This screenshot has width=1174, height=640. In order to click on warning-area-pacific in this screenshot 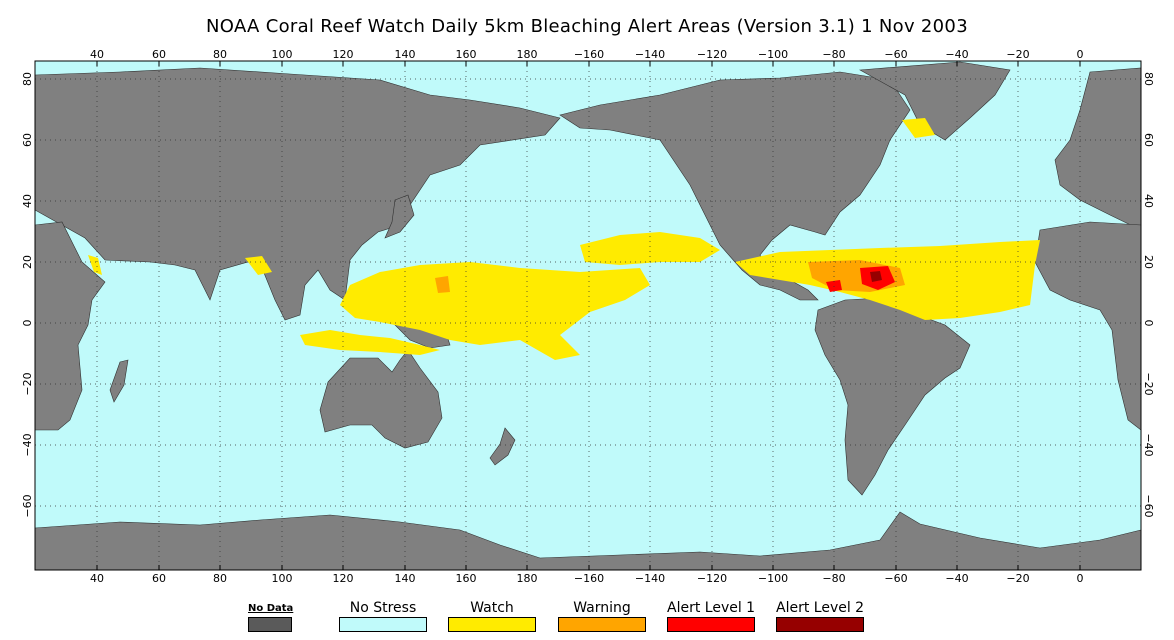, I will do `click(442, 284)`.